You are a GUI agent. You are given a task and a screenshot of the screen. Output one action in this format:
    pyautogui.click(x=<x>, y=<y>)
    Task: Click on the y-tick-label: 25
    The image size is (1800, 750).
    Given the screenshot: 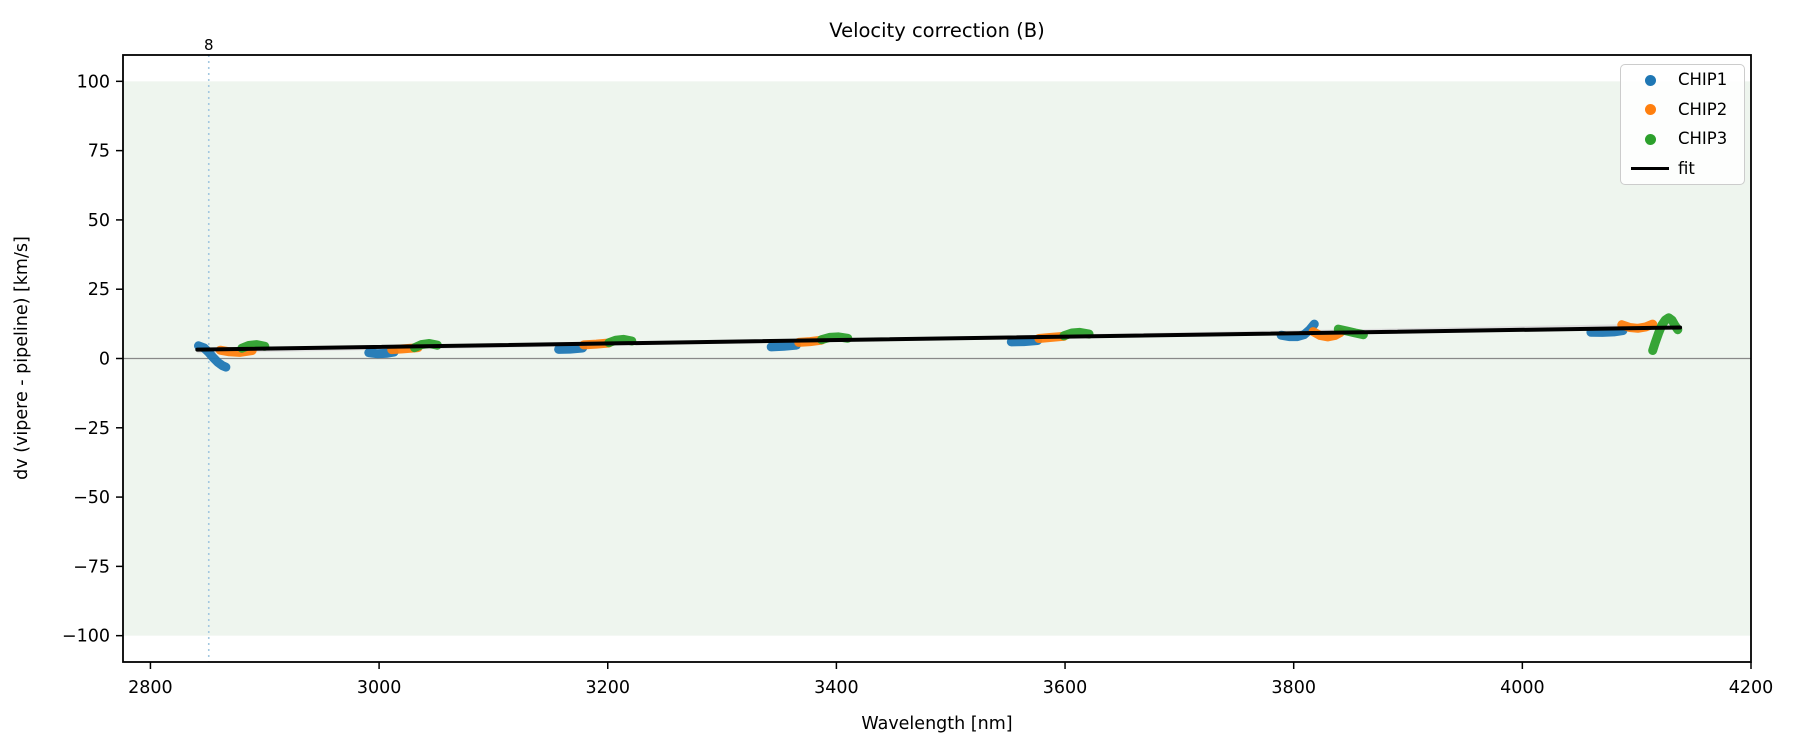 What is the action you would take?
    pyautogui.click(x=99, y=290)
    